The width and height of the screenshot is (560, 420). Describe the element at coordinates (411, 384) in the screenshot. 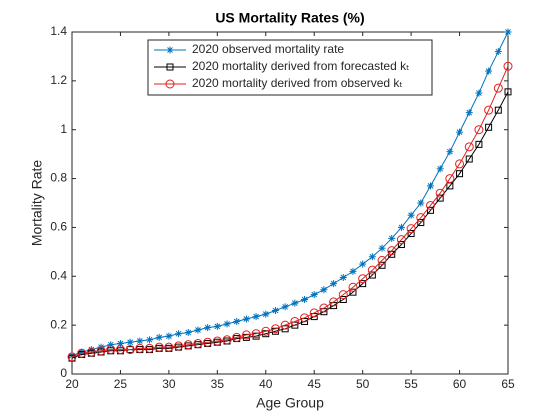

I see `x-tick-label: 55` at that location.